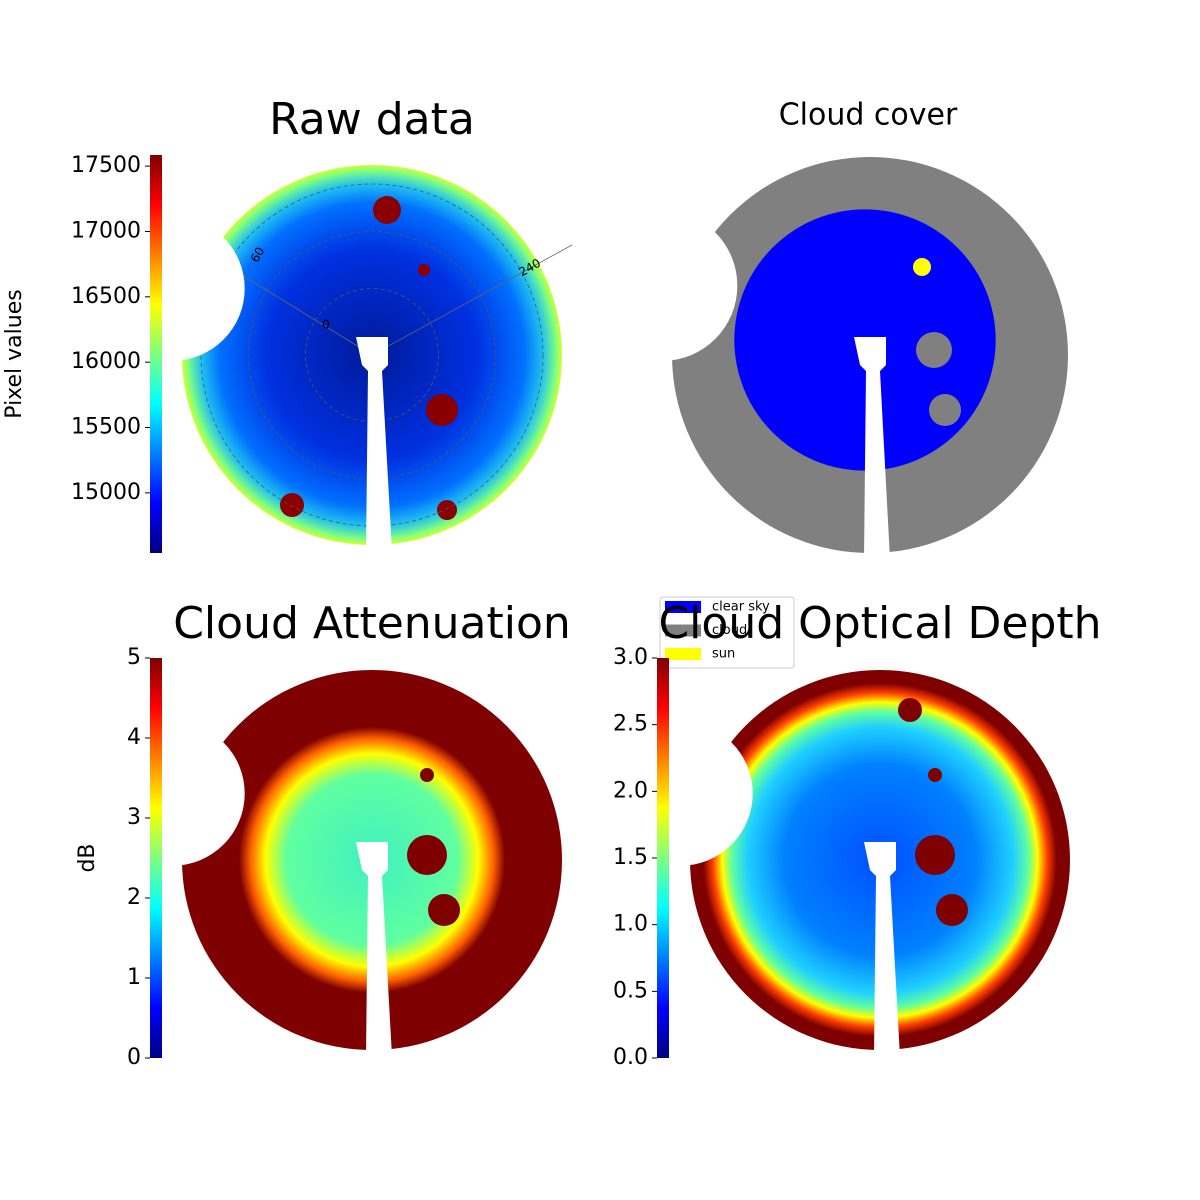  Describe the element at coordinates (106, 361) in the screenshot. I see `colorbar-tick-label: 16000` at that location.